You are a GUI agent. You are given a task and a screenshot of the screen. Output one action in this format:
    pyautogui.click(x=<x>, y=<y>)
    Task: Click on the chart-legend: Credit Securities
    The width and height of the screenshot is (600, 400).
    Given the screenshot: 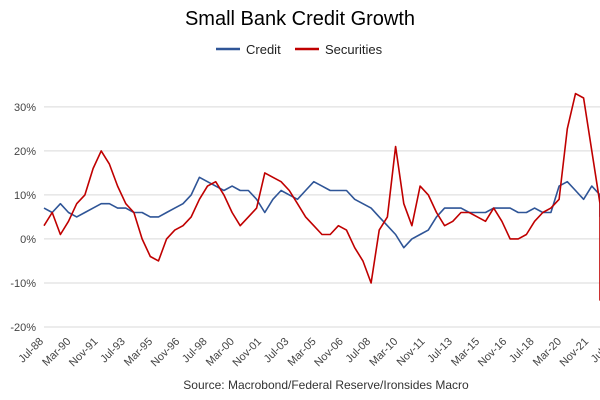 What is the action you would take?
    pyautogui.click(x=299, y=49)
    